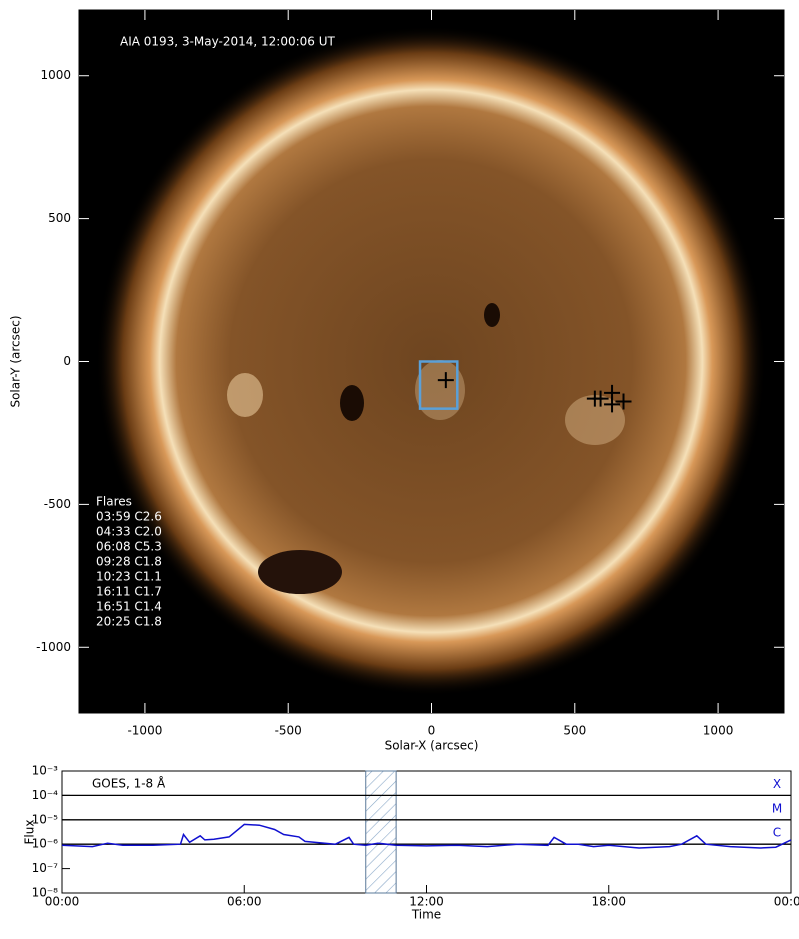  What do you see at coordinates (30, 832) in the screenshot?
I see `y-axis-label: Flux` at bounding box center [30, 832].